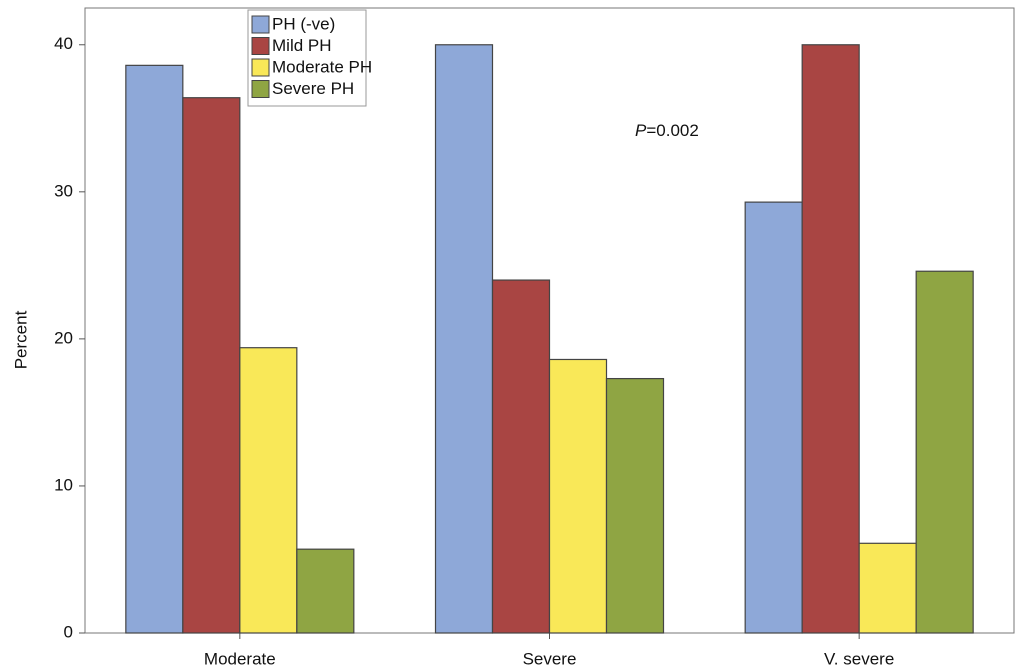 The image size is (1016, 671). I want to click on annotation-rest: =0.002, so click(672, 130).